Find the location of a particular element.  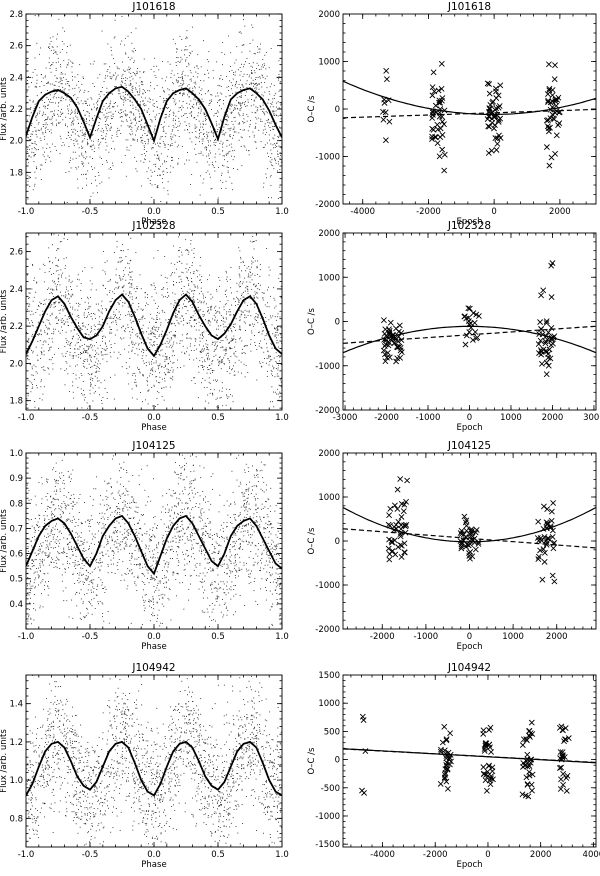

y-tick-label: -2000 is located at coordinates (327, 205).